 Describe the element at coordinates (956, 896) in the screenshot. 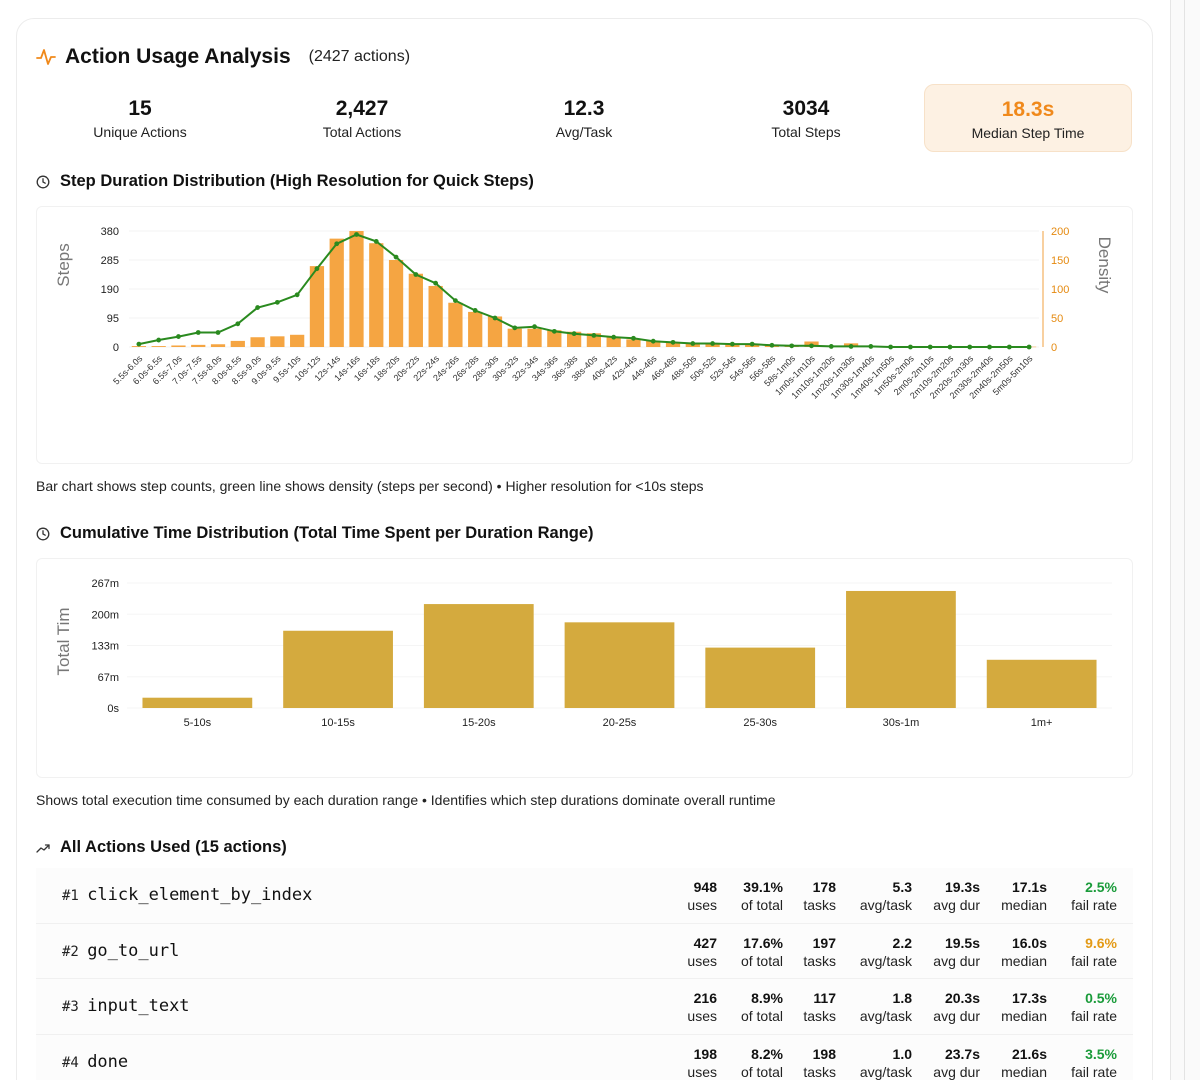

I see `action-stat-avg-dur: 19.3s avg dur` at that location.